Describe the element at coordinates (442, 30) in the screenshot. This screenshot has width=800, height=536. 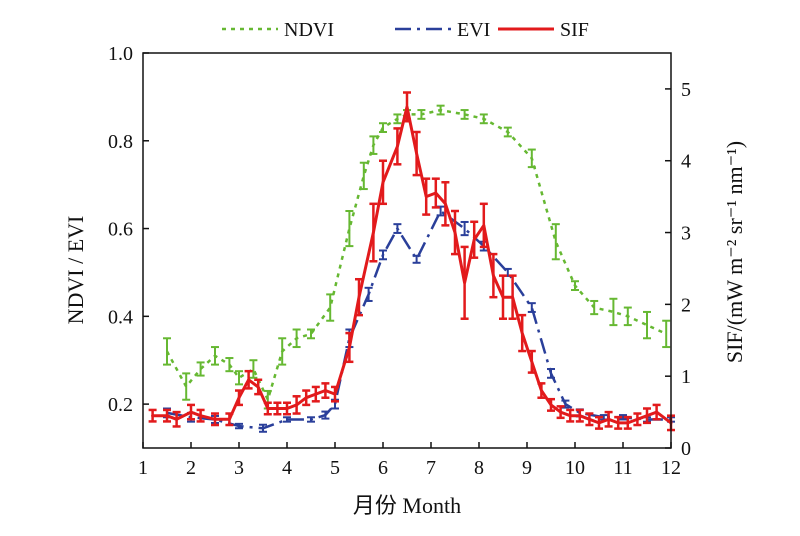
I see `legend-item-evi: EVI` at that location.